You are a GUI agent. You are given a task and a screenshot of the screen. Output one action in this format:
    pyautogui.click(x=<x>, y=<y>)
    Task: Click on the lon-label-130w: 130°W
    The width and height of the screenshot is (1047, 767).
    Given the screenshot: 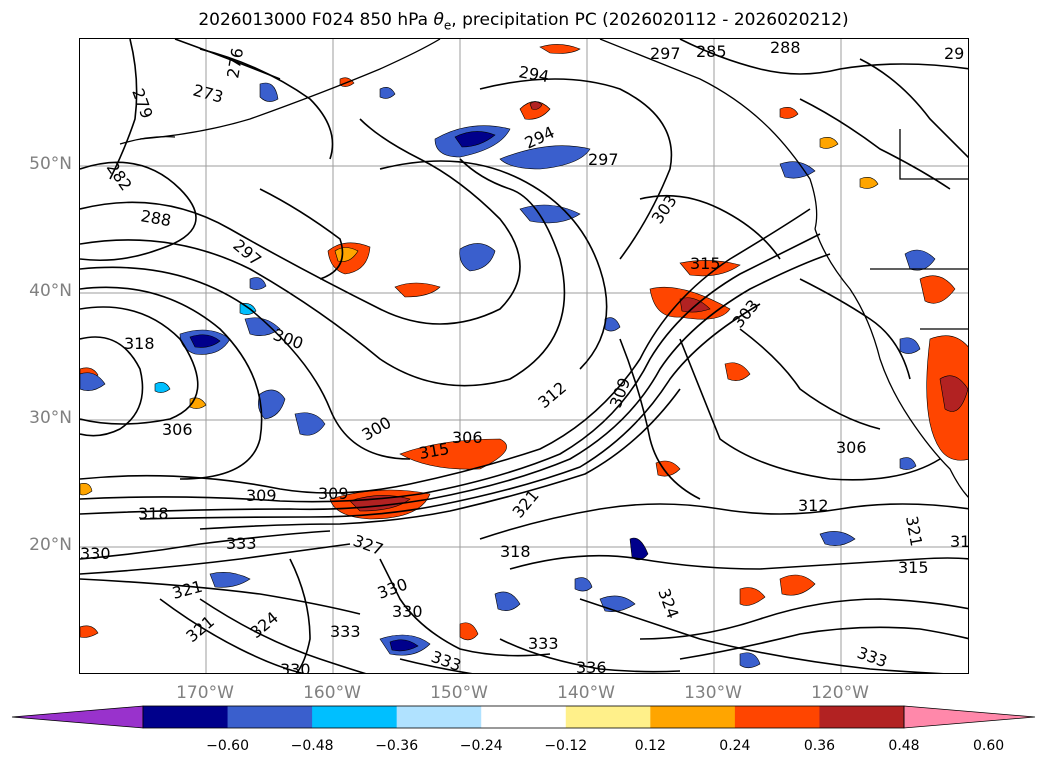 What is the action you would take?
    pyautogui.click(x=713, y=693)
    